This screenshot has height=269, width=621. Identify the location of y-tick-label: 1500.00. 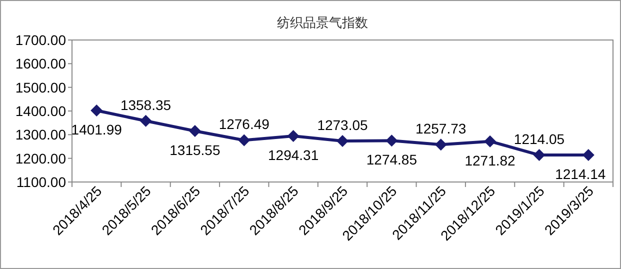
(40, 87).